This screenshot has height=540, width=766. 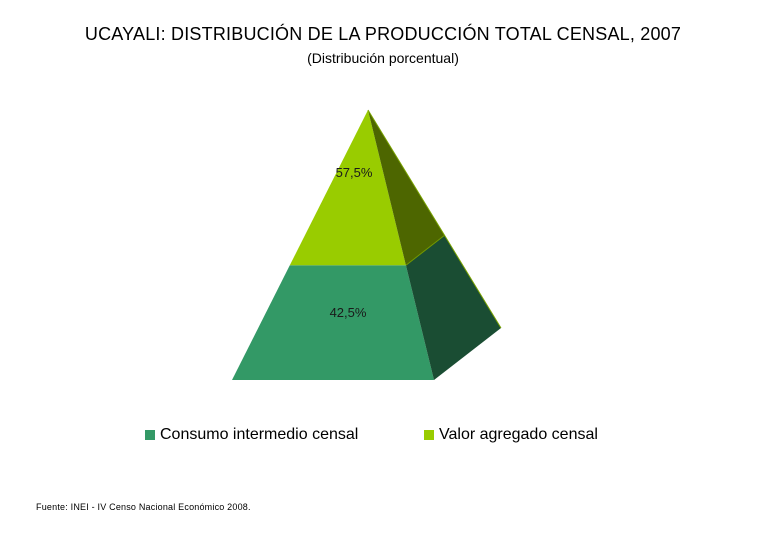 I want to click on pyramid-bottom-front-face, so click(x=333, y=322).